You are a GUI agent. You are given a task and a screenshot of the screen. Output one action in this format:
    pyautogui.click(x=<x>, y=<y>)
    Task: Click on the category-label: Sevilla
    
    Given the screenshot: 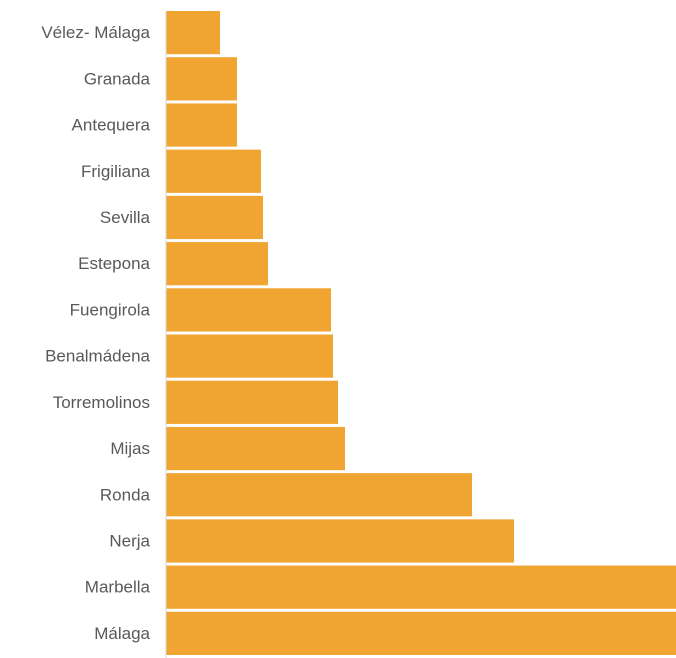 What is the action you would take?
    pyautogui.click(x=125, y=217)
    